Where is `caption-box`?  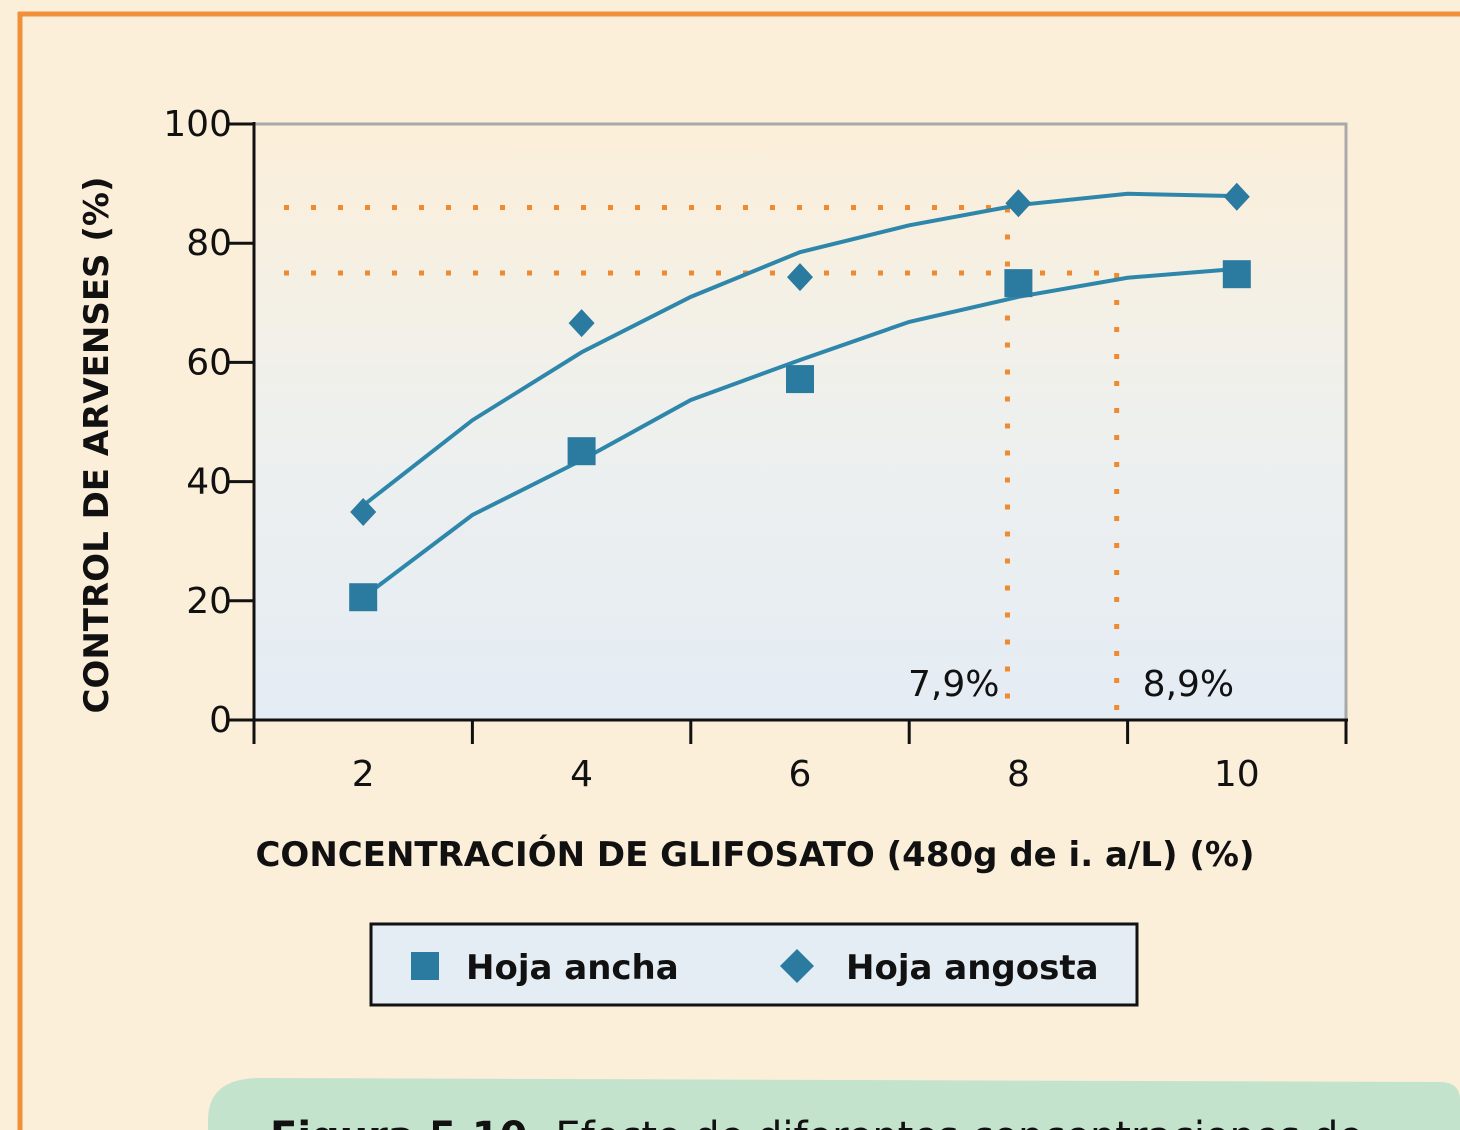 caption-box is located at coordinates (834, 1104).